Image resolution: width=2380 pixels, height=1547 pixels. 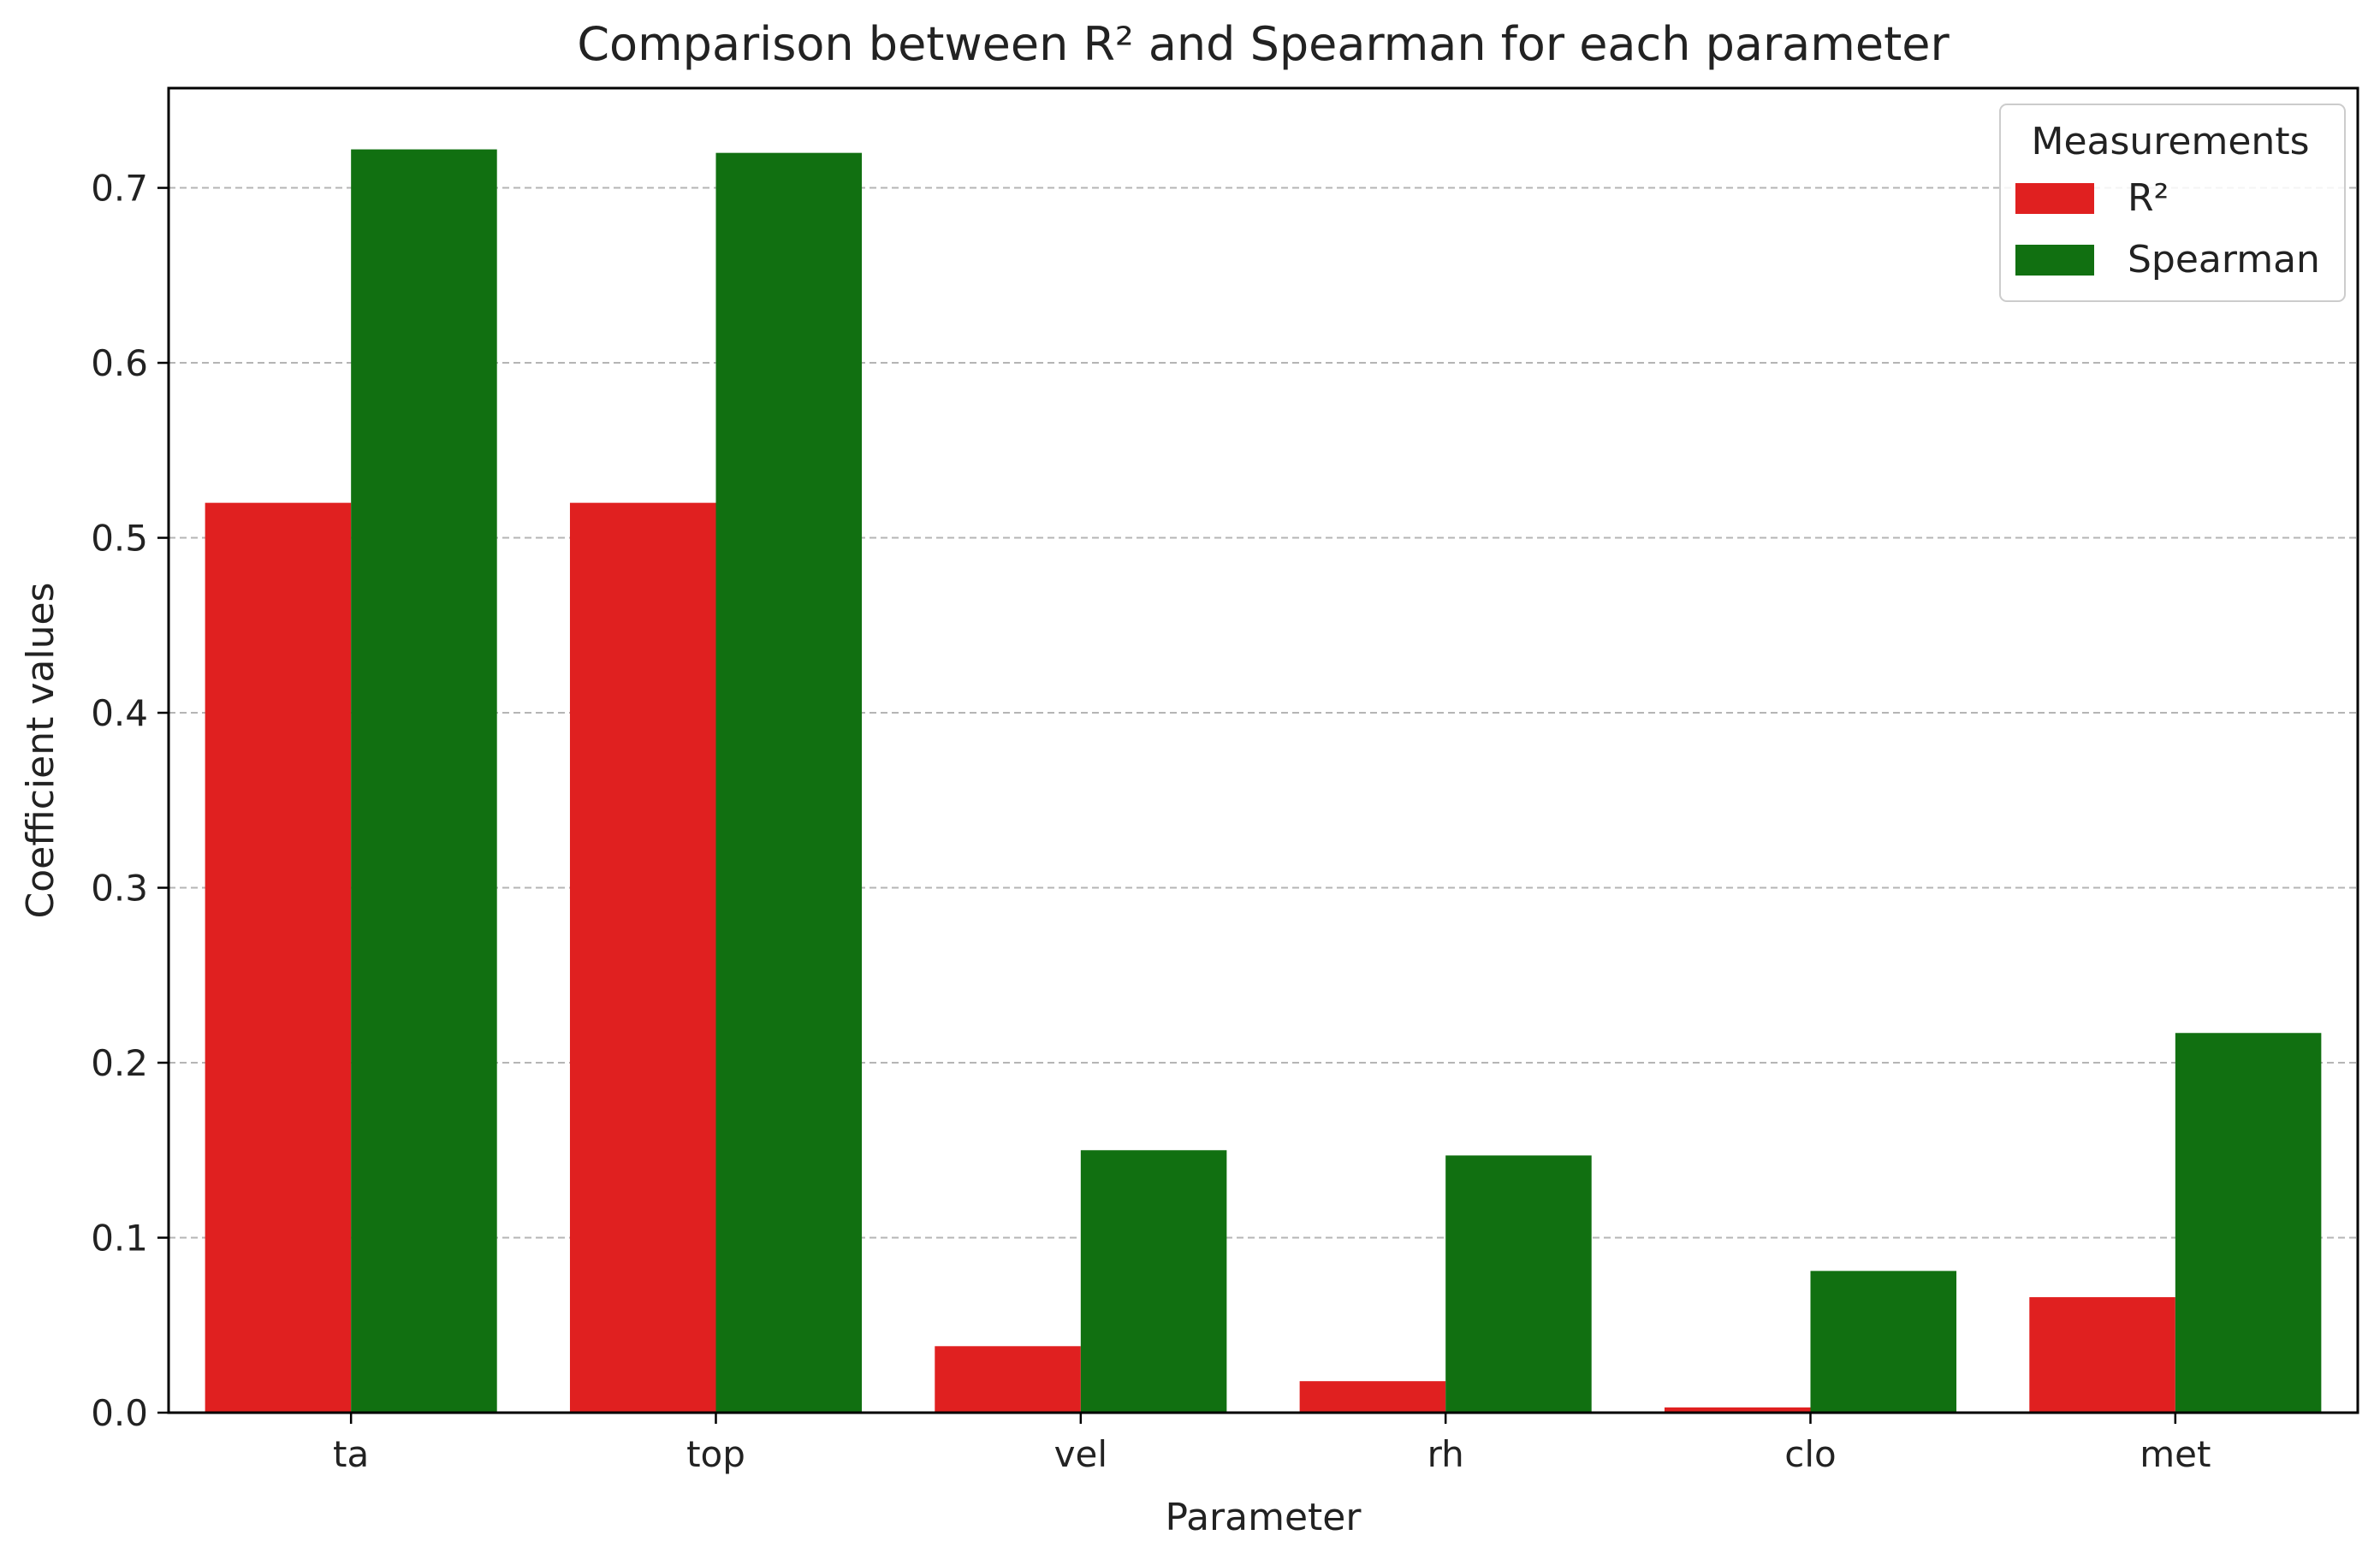 What do you see at coordinates (2224, 260) in the screenshot?
I see `legend-label-spearman: Spearman` at bounding box center [2224, 260].